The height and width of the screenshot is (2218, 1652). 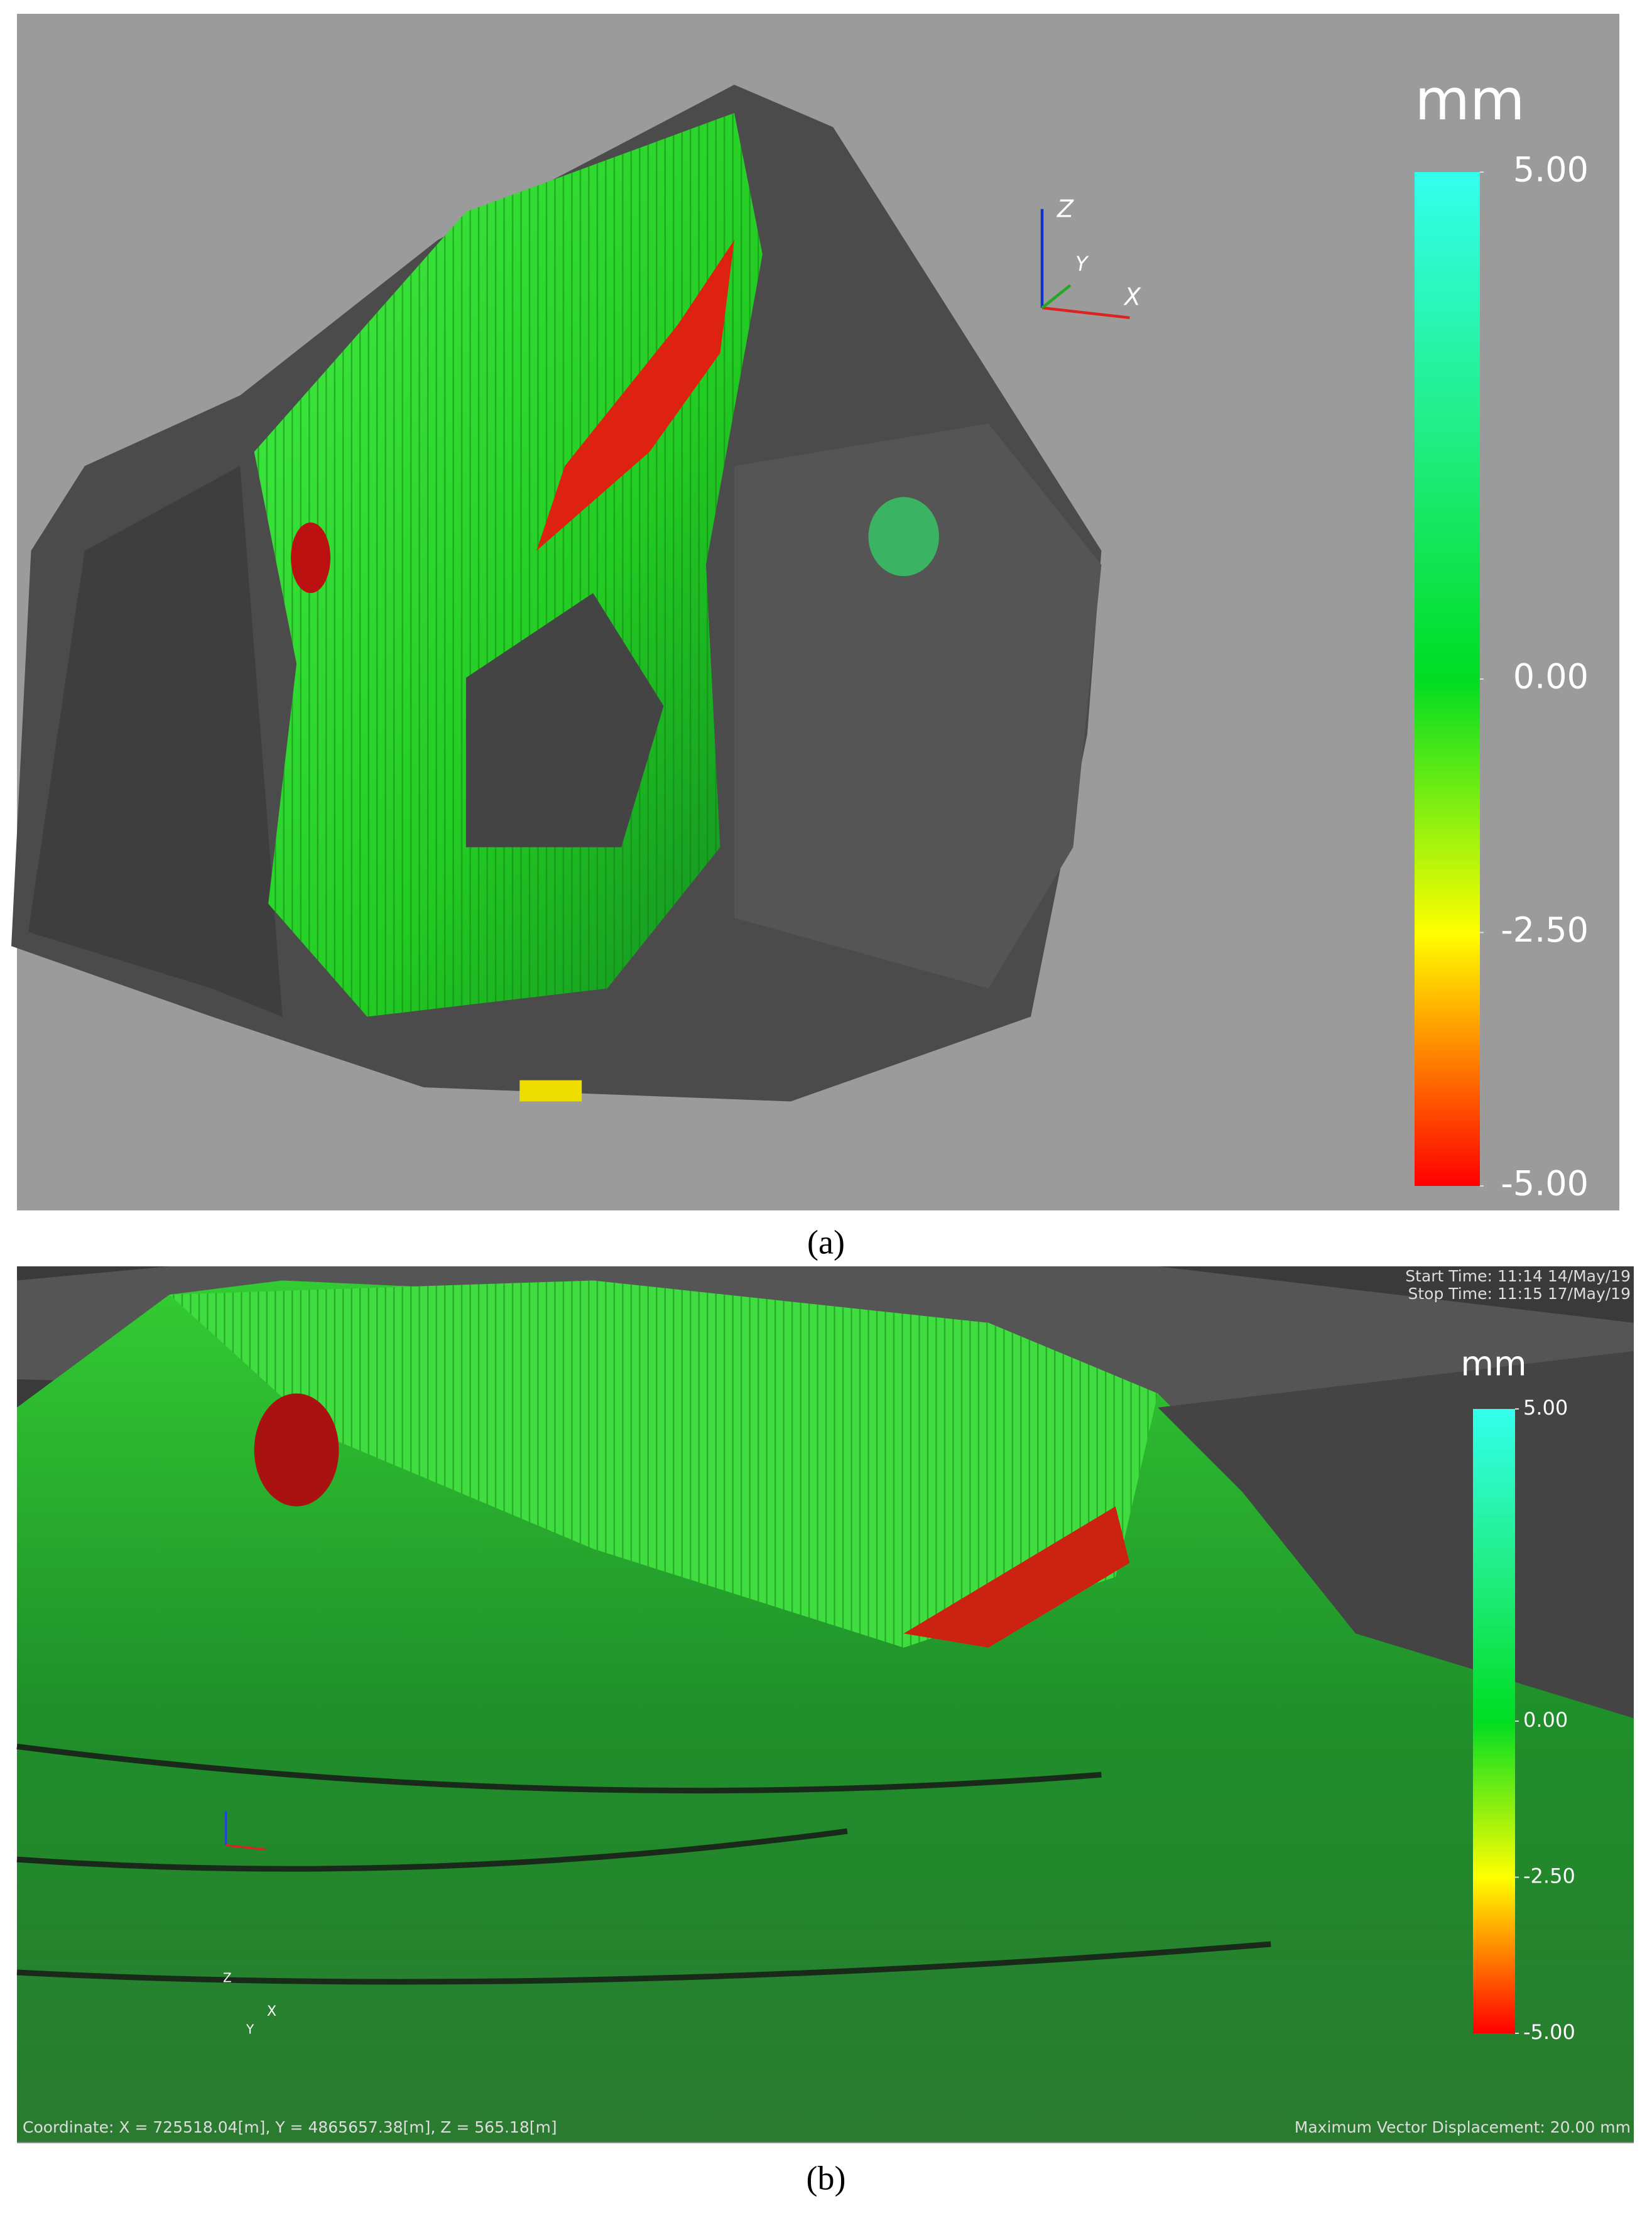 What do you see at coordinates (1463, 2127) in the screenshot?
I see `max-displacement: Maximum Vector Displacement: 20.00 mm` at bounding box center [1463, 2127].